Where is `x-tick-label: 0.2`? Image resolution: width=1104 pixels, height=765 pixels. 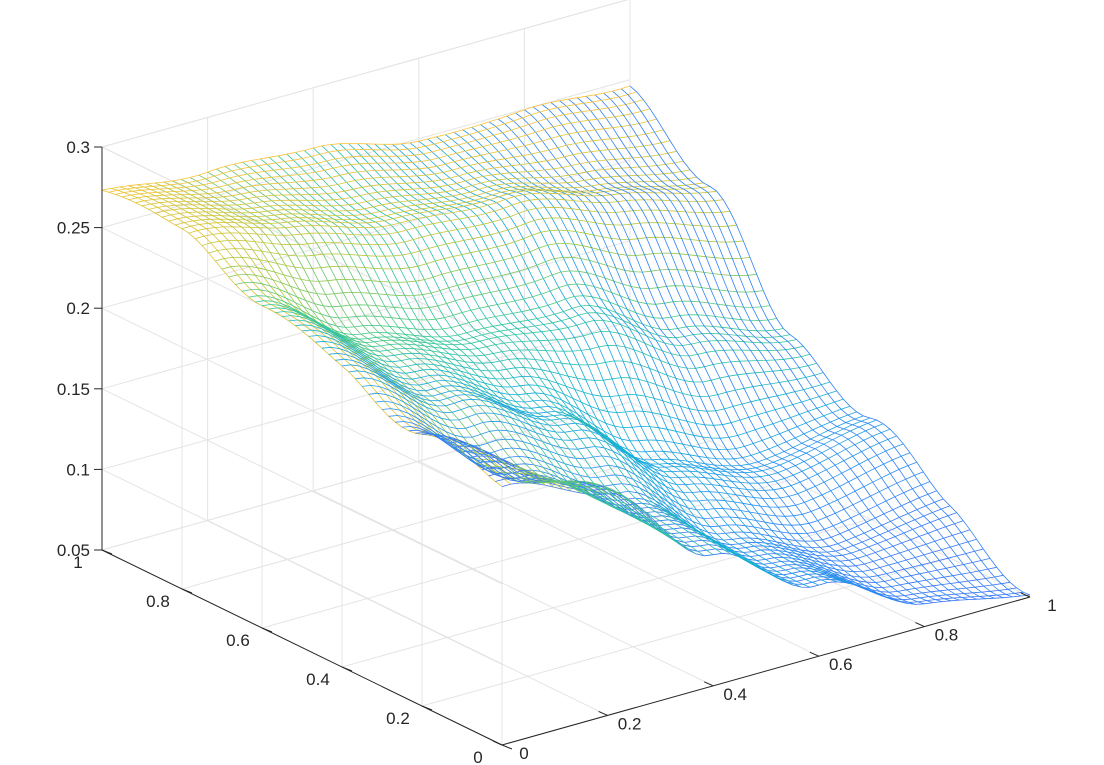 x-tick-label: 0.2 is located at coordinates (630, 723).